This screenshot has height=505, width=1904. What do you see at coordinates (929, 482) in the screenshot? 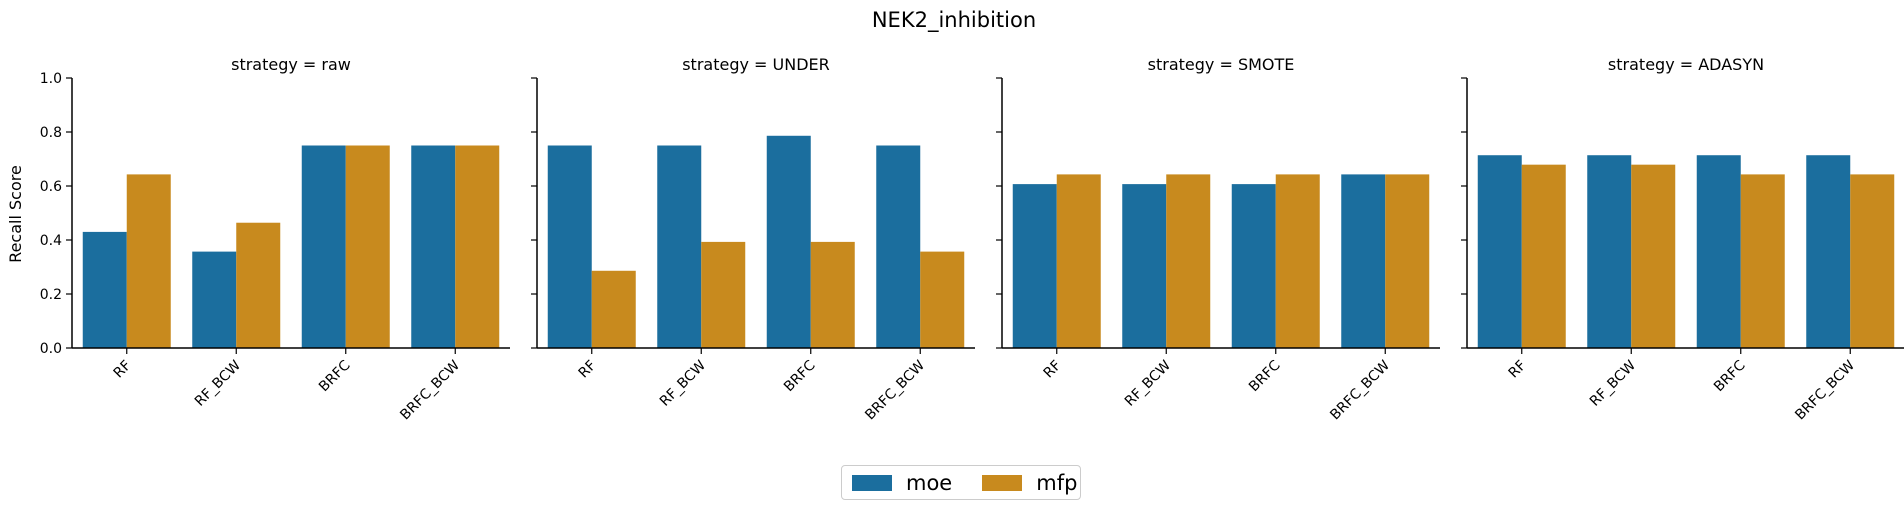
I see `legend-label-moe: moe` at bounding box center [929, 482].